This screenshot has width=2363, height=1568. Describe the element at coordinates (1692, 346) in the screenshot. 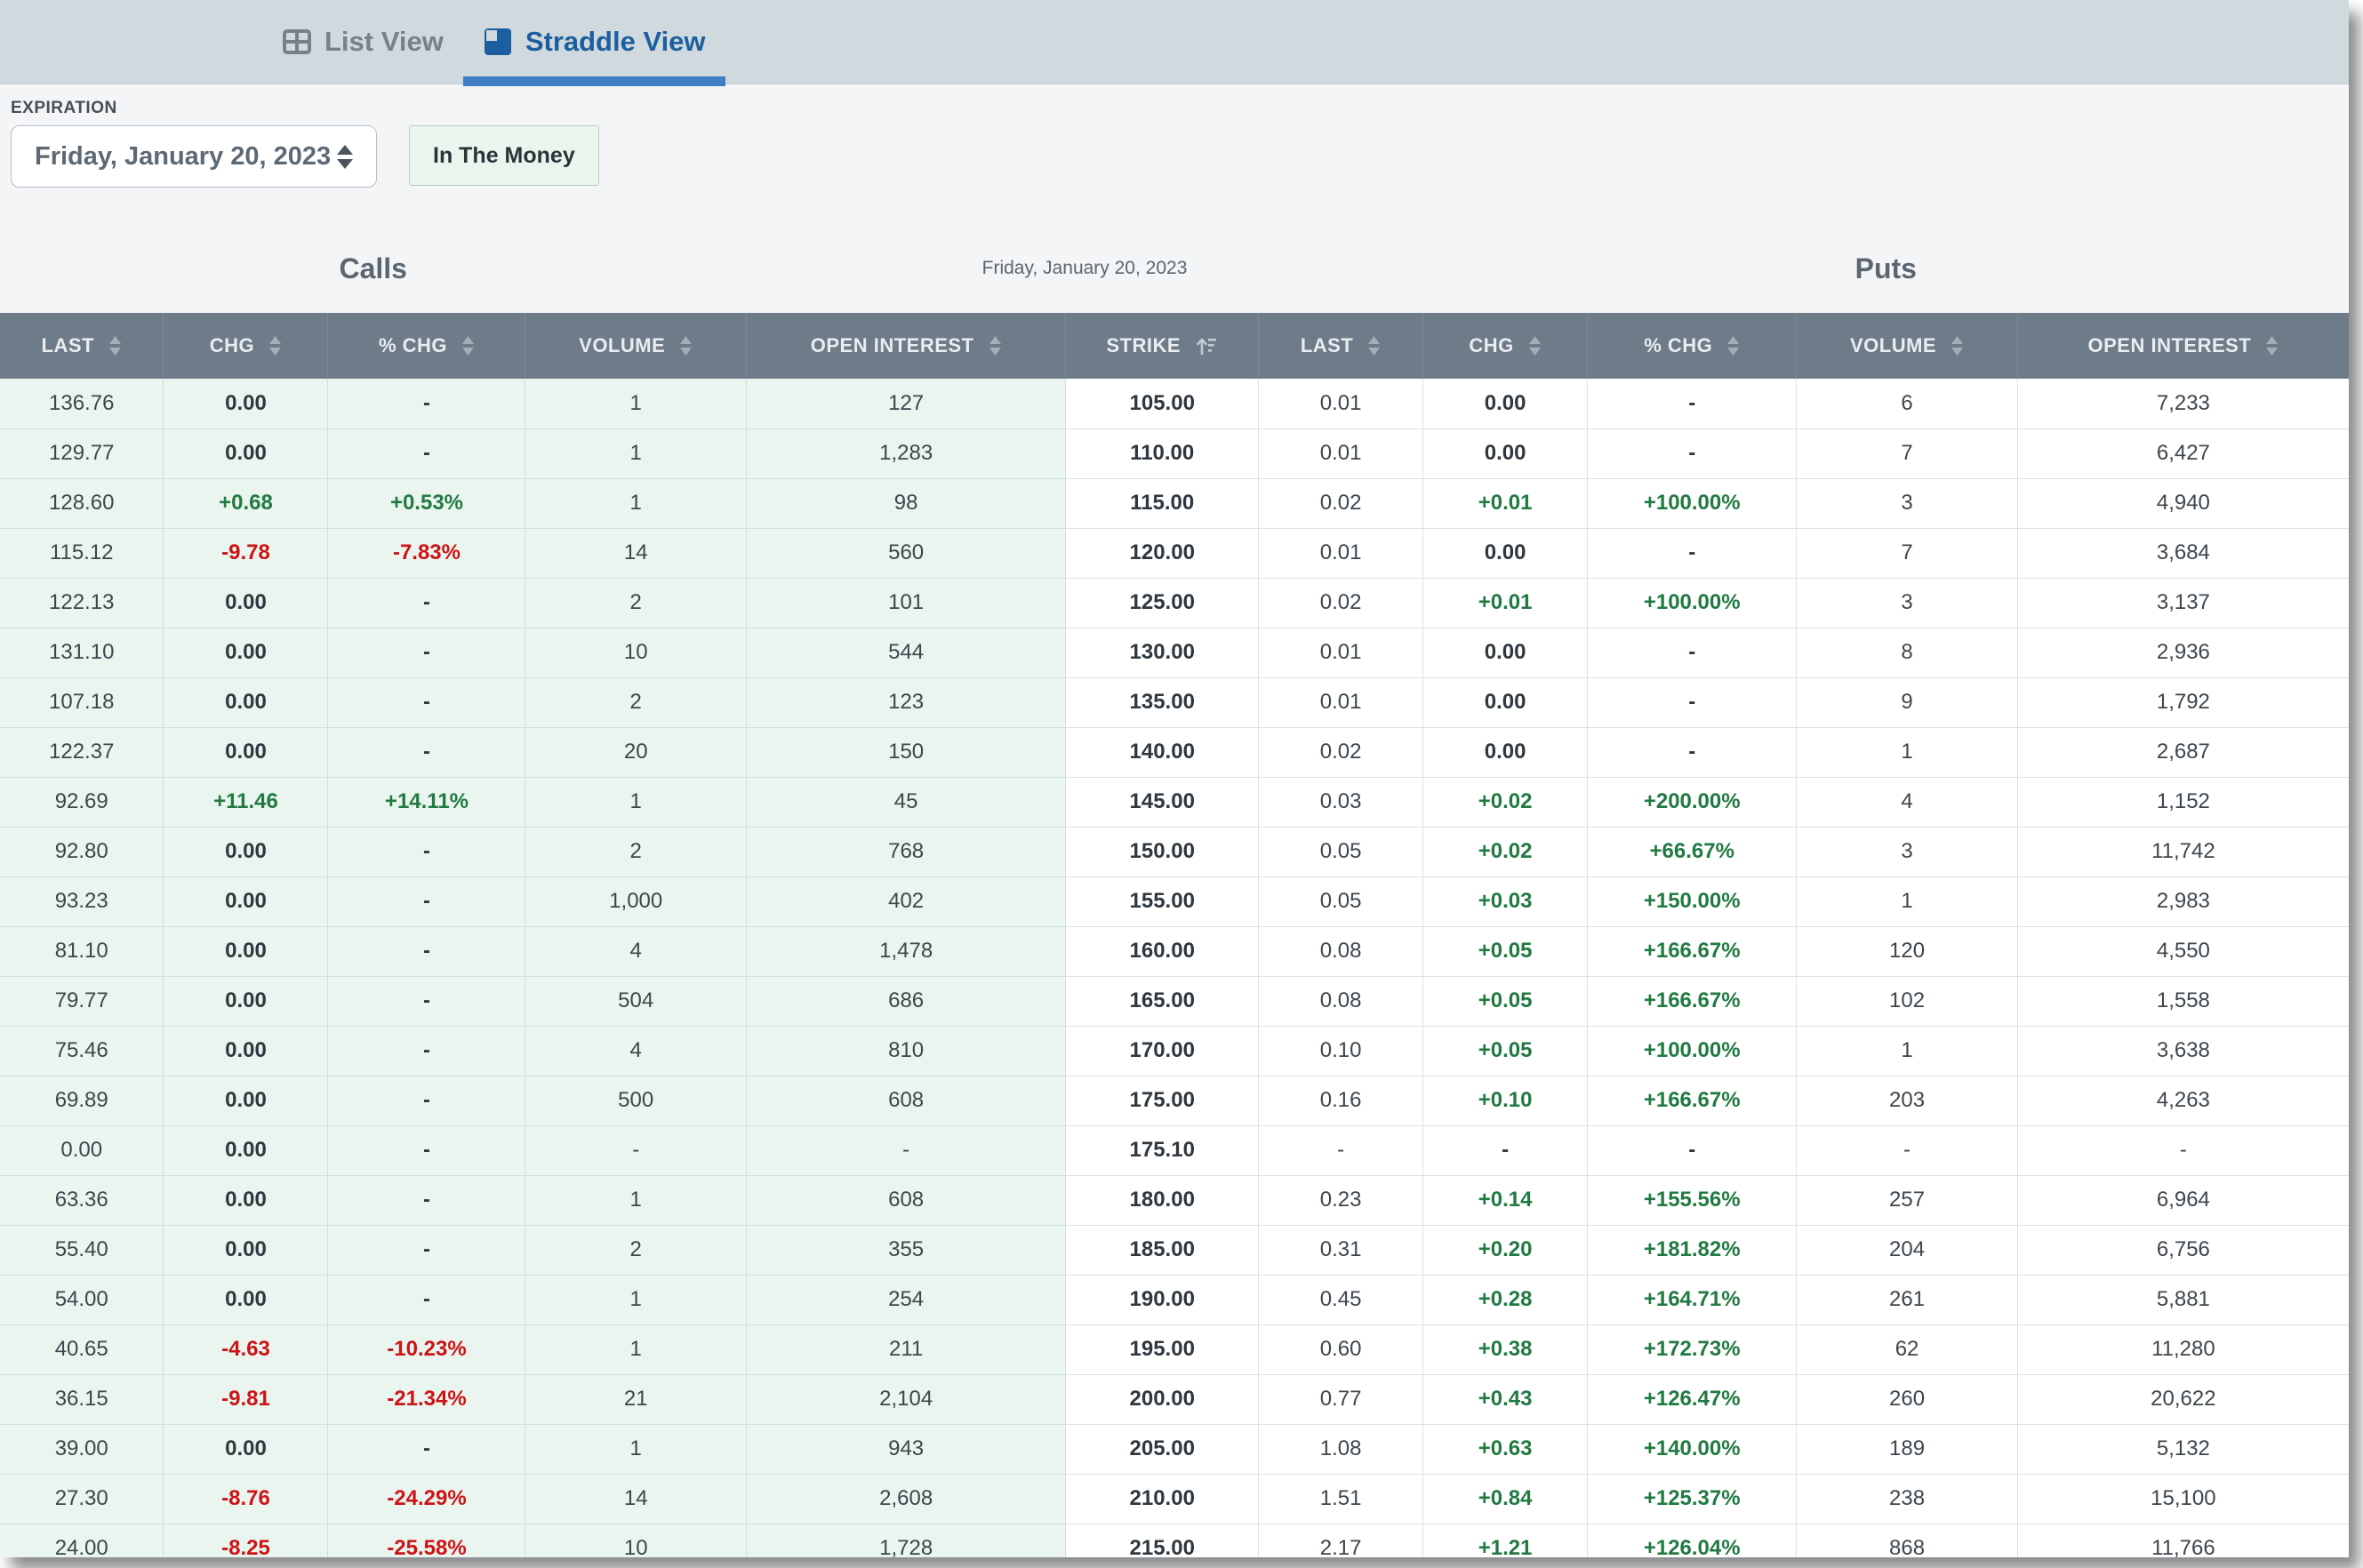

I see `puts-pct-chg-header: % CHG` at that location.